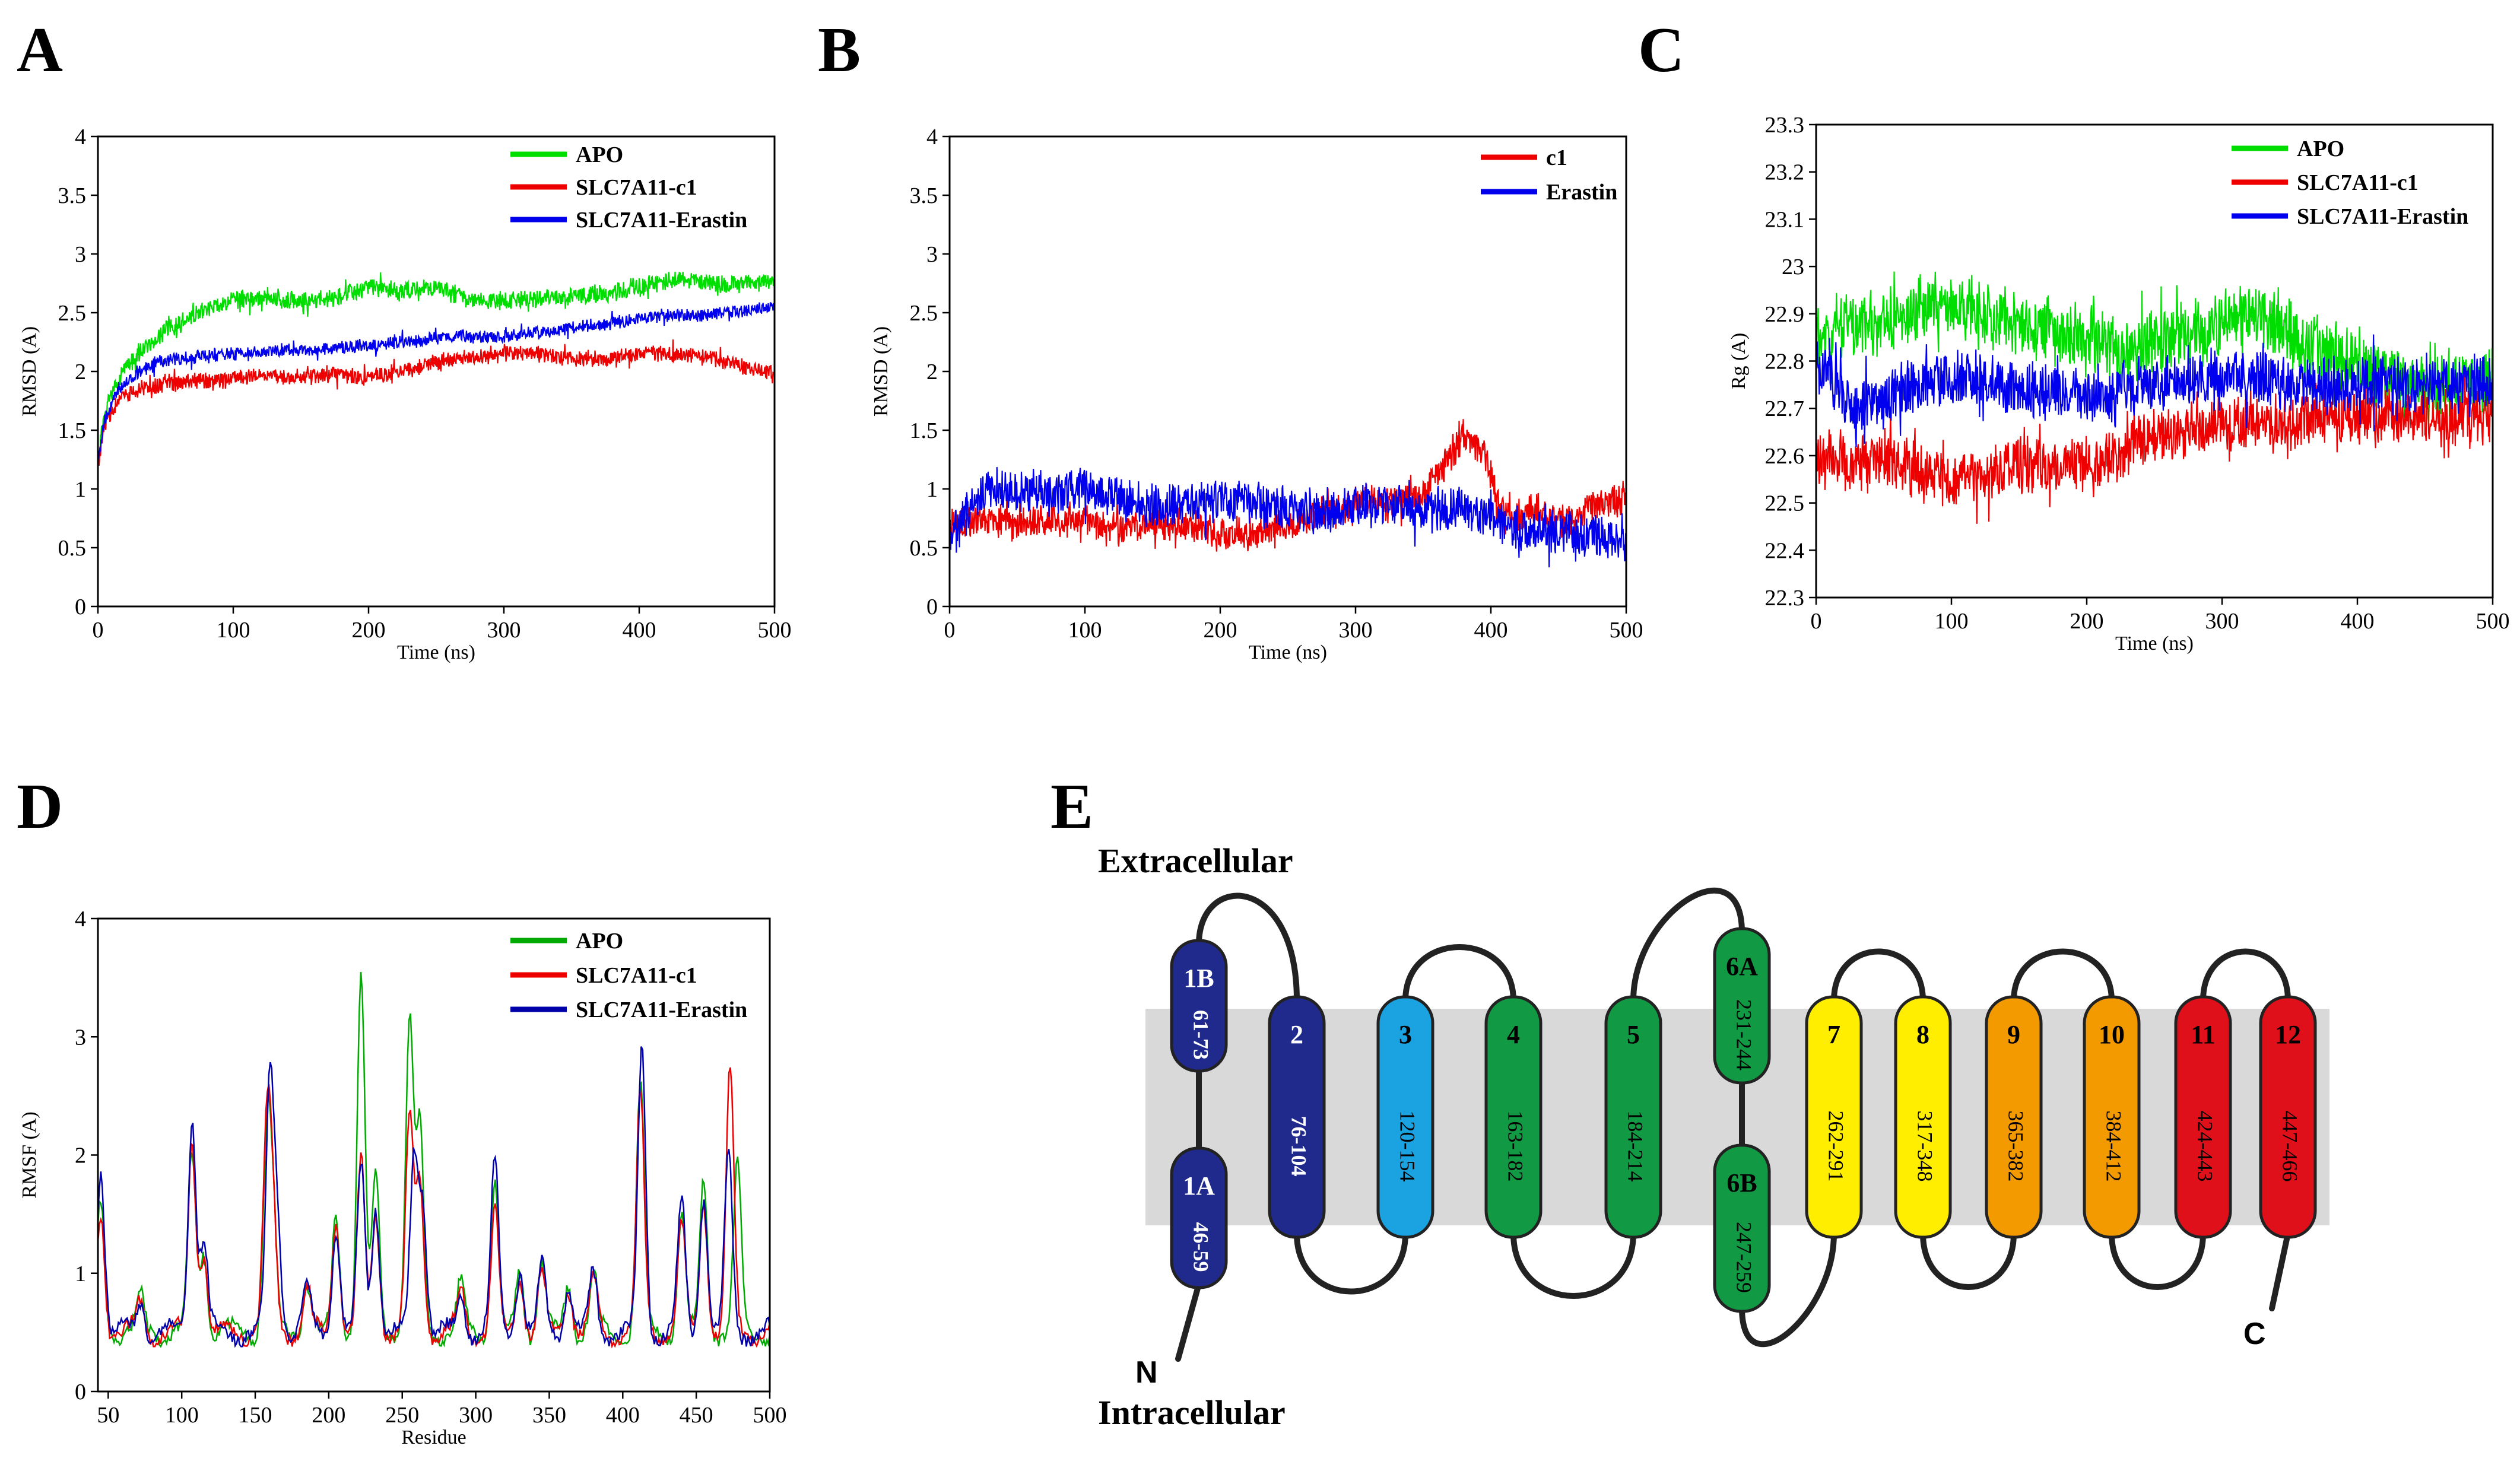  Describe the element at coordinates (437, 382) in the screenshot. I see `chart-a-series-slc7a11-erastin` at that location.